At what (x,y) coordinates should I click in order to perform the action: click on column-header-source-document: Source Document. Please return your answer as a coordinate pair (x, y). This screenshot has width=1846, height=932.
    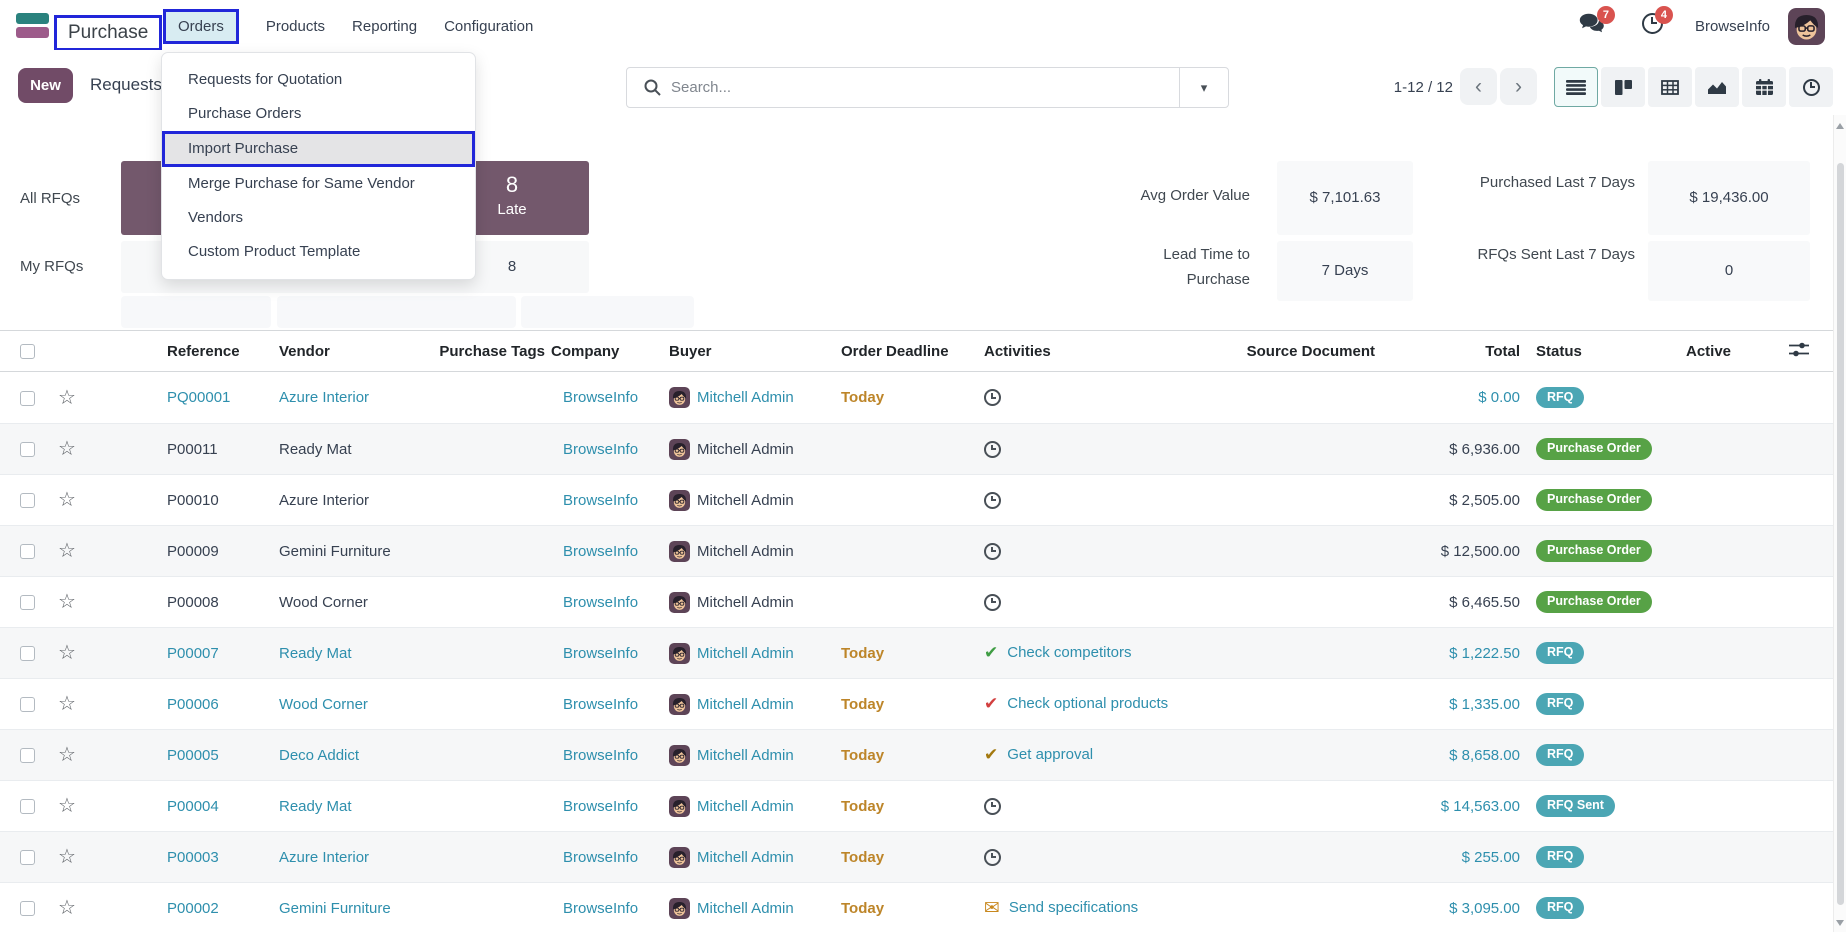
    Looking at the image, I should click on (1310, 351).